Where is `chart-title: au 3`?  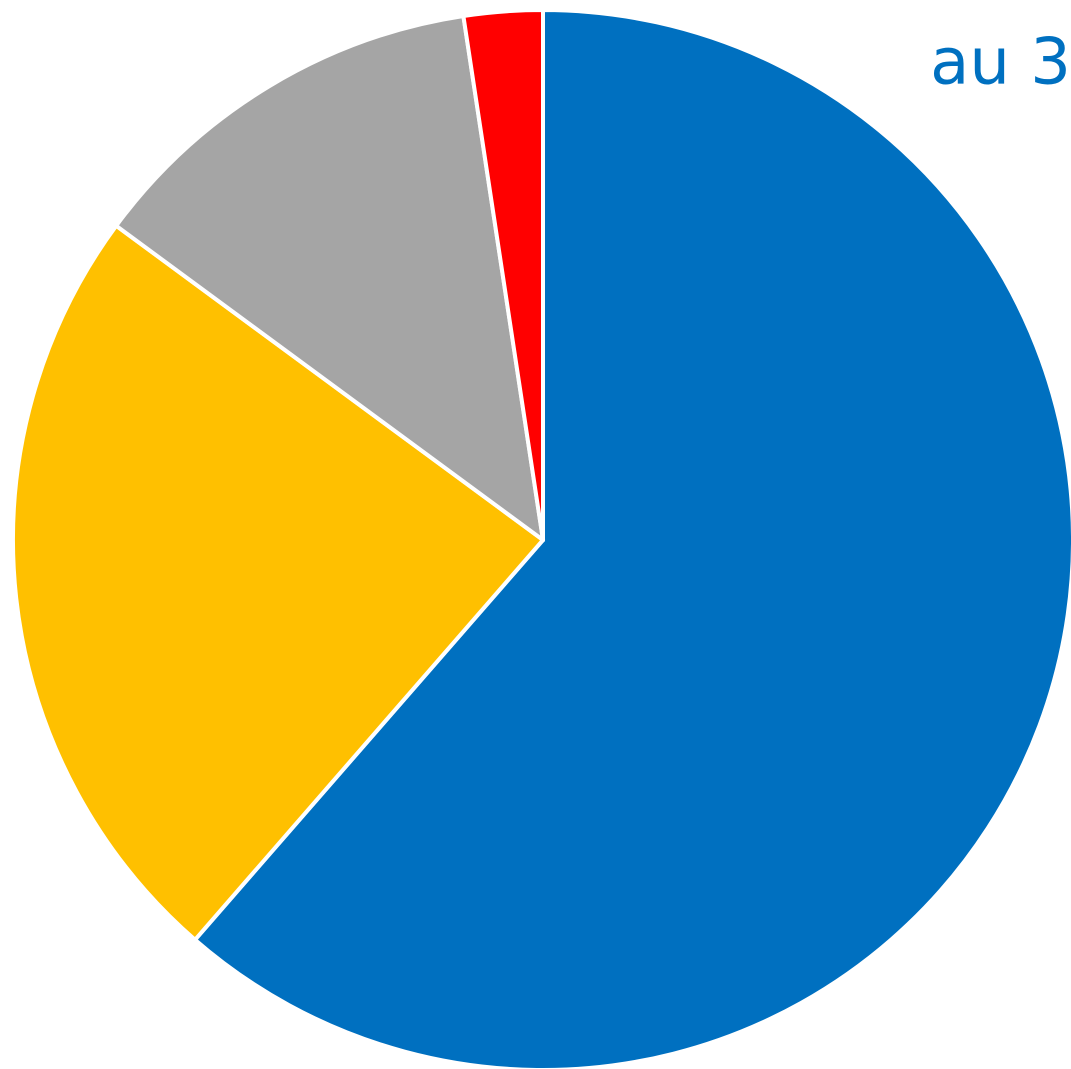 chart-title: au 3 is located at coordinates (1000, 63).